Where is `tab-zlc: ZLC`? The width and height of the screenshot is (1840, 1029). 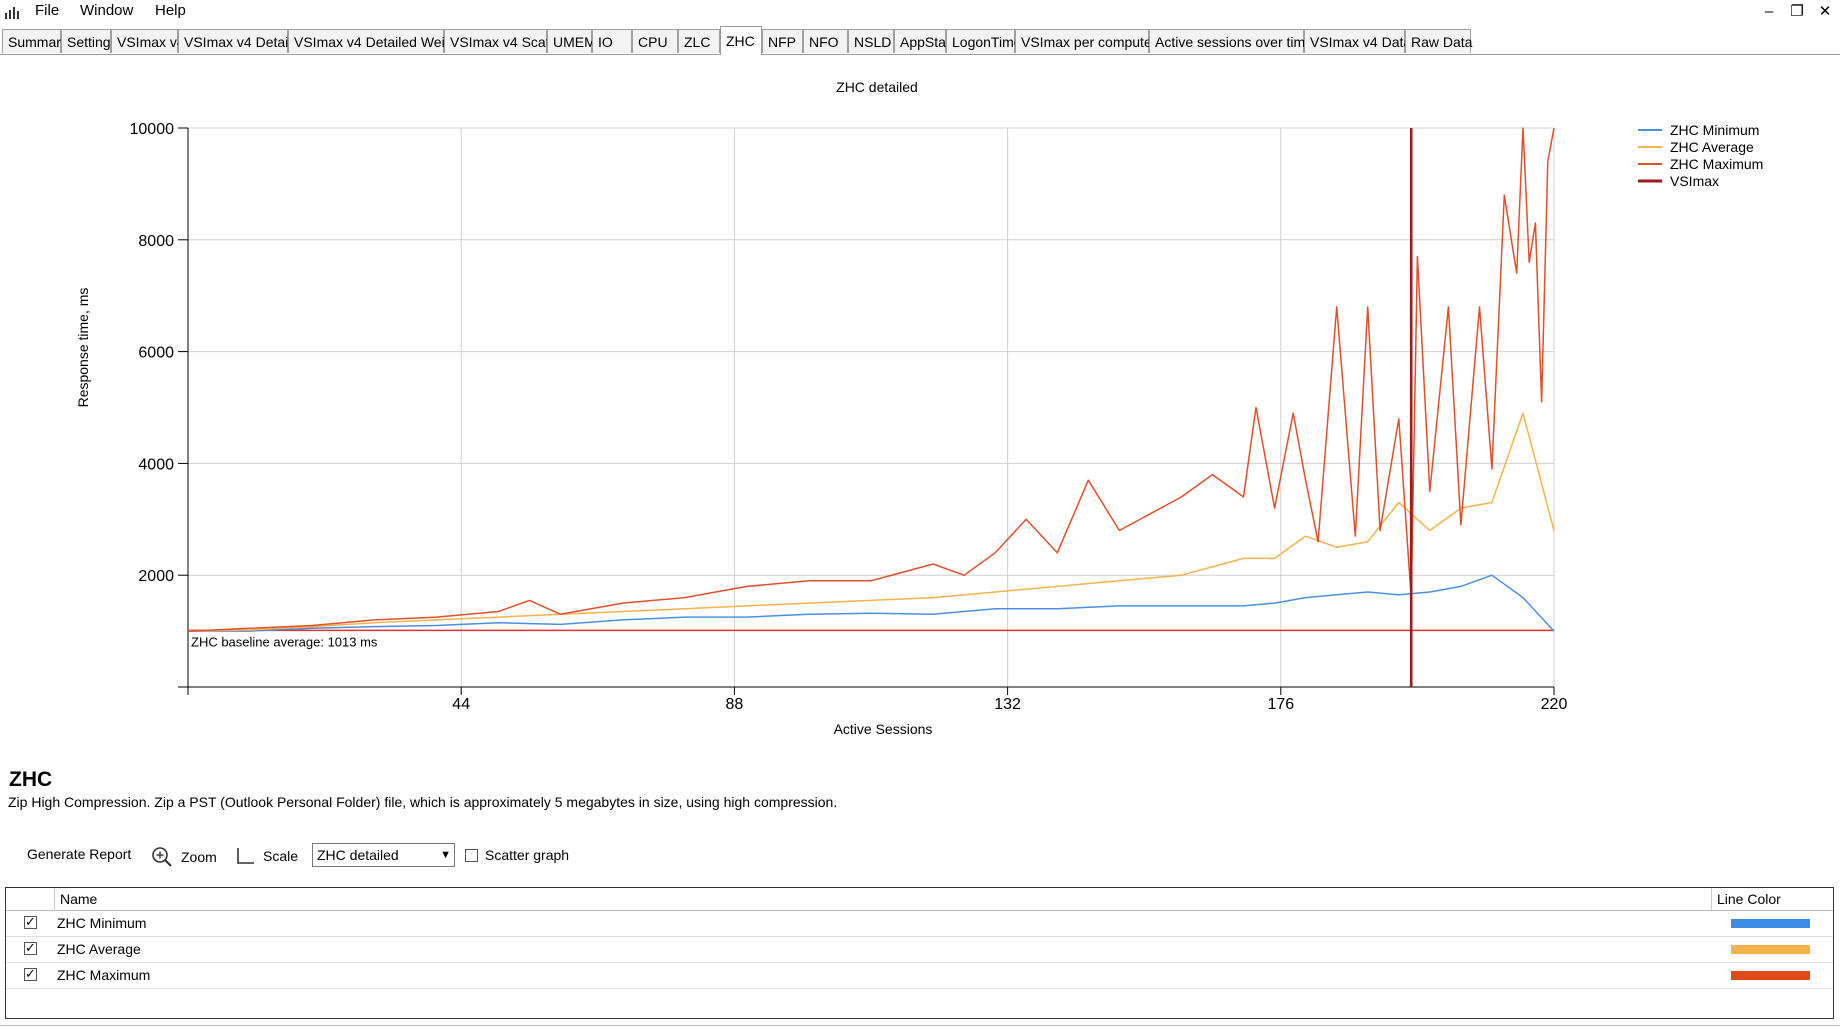
tab-zlc: ZLC is located at coordinates (699, 41).